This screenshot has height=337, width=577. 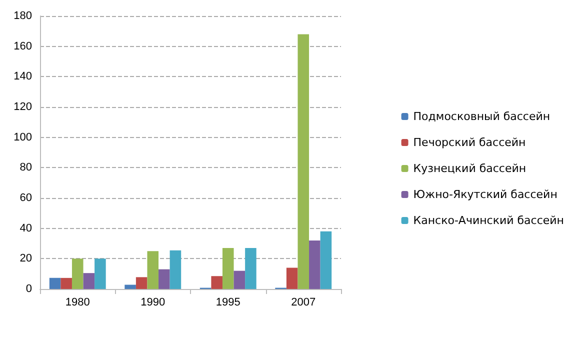 What do you see at coordinates (488, 220) in the screenshot?
I see `legend-label: Канско-Ачинский бассейн` at bounding box center [488, 220].